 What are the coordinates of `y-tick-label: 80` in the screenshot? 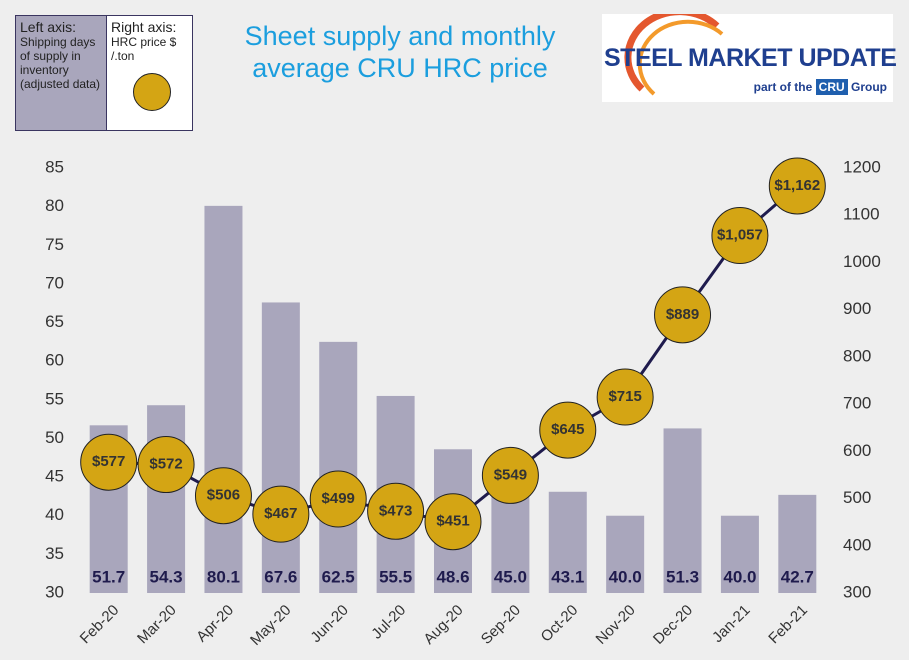 It's located at (54, 205).